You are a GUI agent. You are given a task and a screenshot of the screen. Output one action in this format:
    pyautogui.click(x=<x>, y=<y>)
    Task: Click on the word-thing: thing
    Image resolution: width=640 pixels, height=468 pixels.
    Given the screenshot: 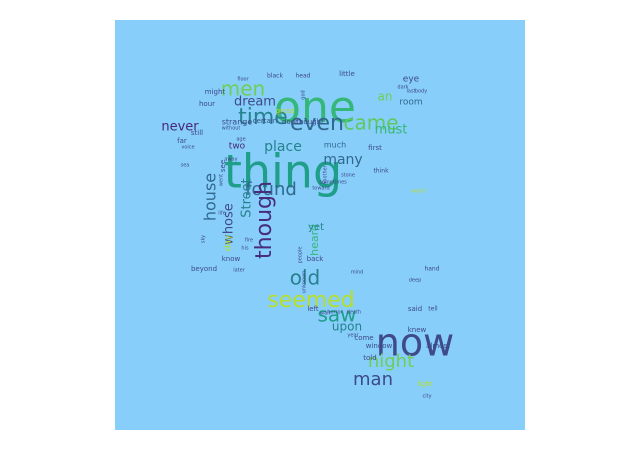 What is the action you would take?
    pyautogui.click(x=283, y=172)
    